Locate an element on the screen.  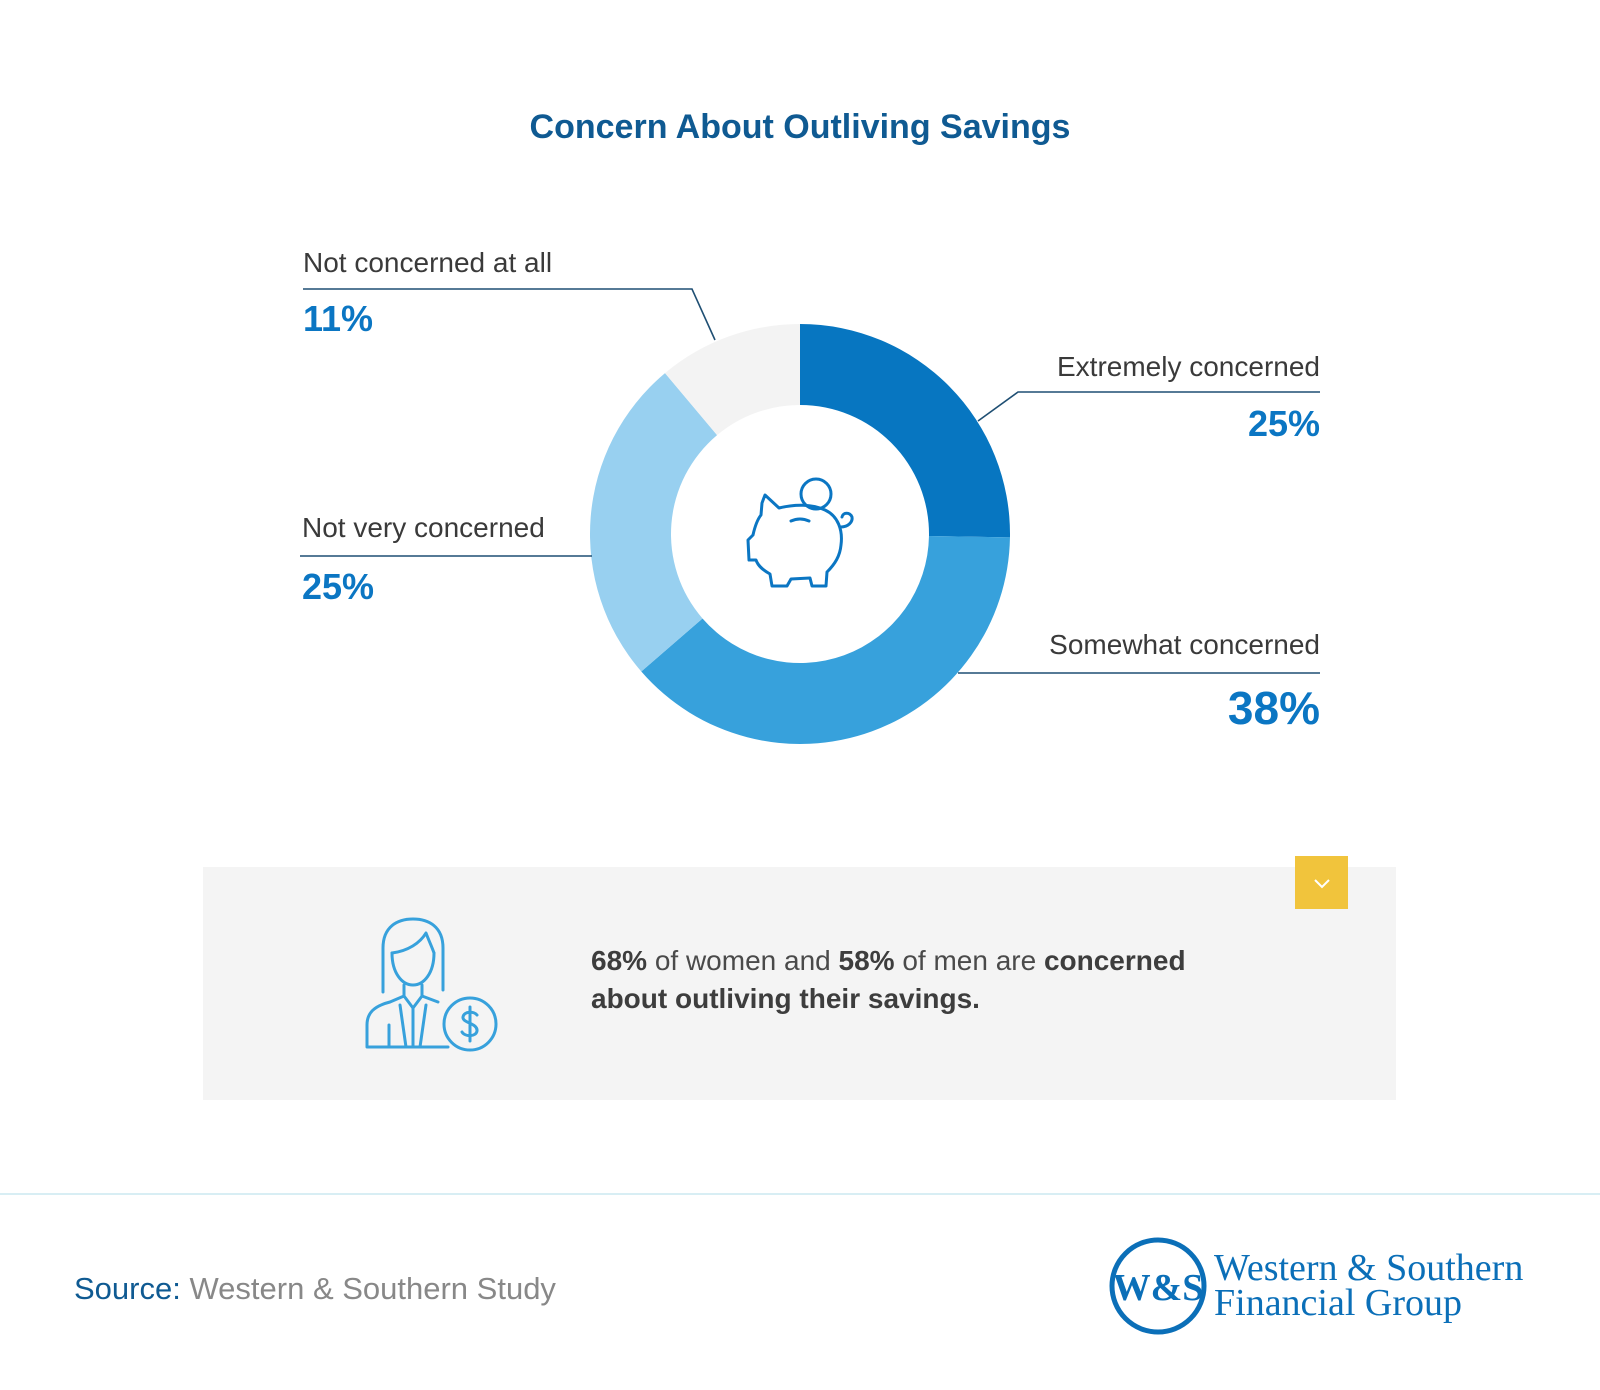
label-extremely-concerned: Extremely concerned is located at coordinates (1188, 366).